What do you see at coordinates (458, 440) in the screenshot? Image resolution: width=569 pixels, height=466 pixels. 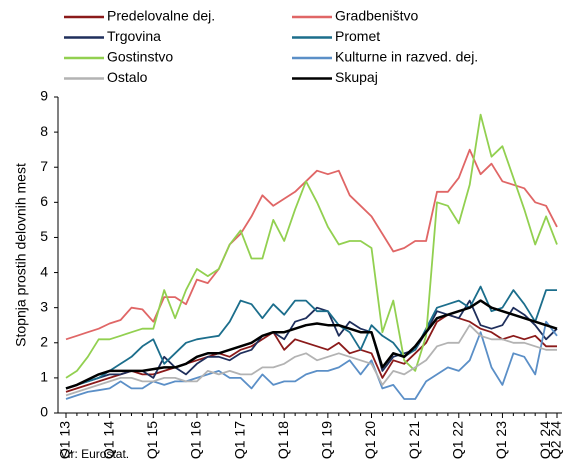 I see `x-tick-label: Q1 22` at bounding box center [458, 440].